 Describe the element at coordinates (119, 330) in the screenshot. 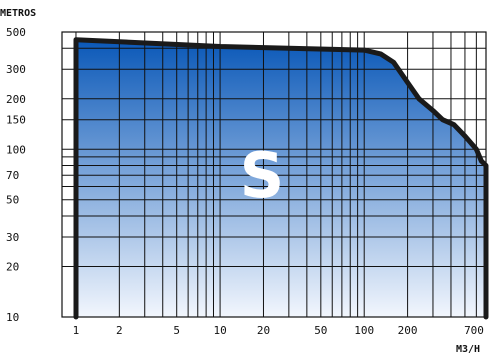

I see `x-tick-label: 2` at that location.